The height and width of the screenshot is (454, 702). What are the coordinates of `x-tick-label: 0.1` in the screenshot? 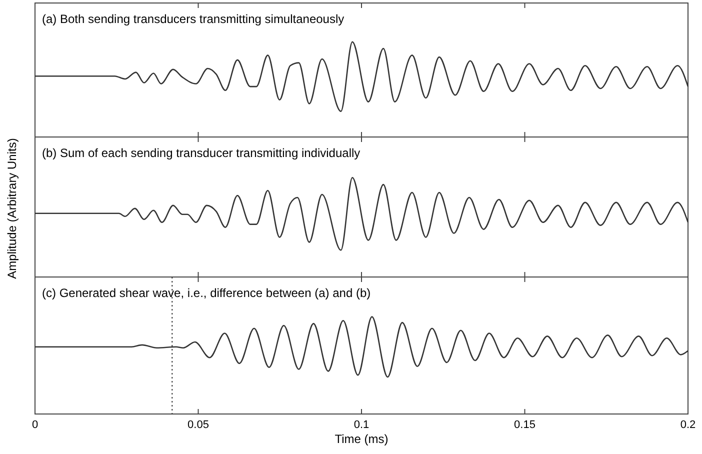 It's located at (362, 425).